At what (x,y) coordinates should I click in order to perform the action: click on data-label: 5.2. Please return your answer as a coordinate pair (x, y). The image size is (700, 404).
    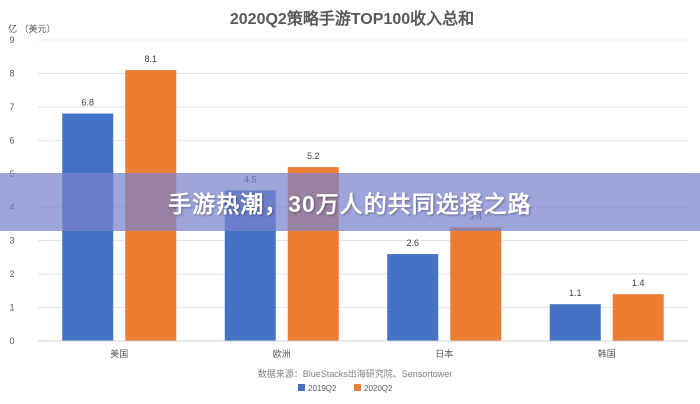
    Looking at the image, I should click on (313, 156).